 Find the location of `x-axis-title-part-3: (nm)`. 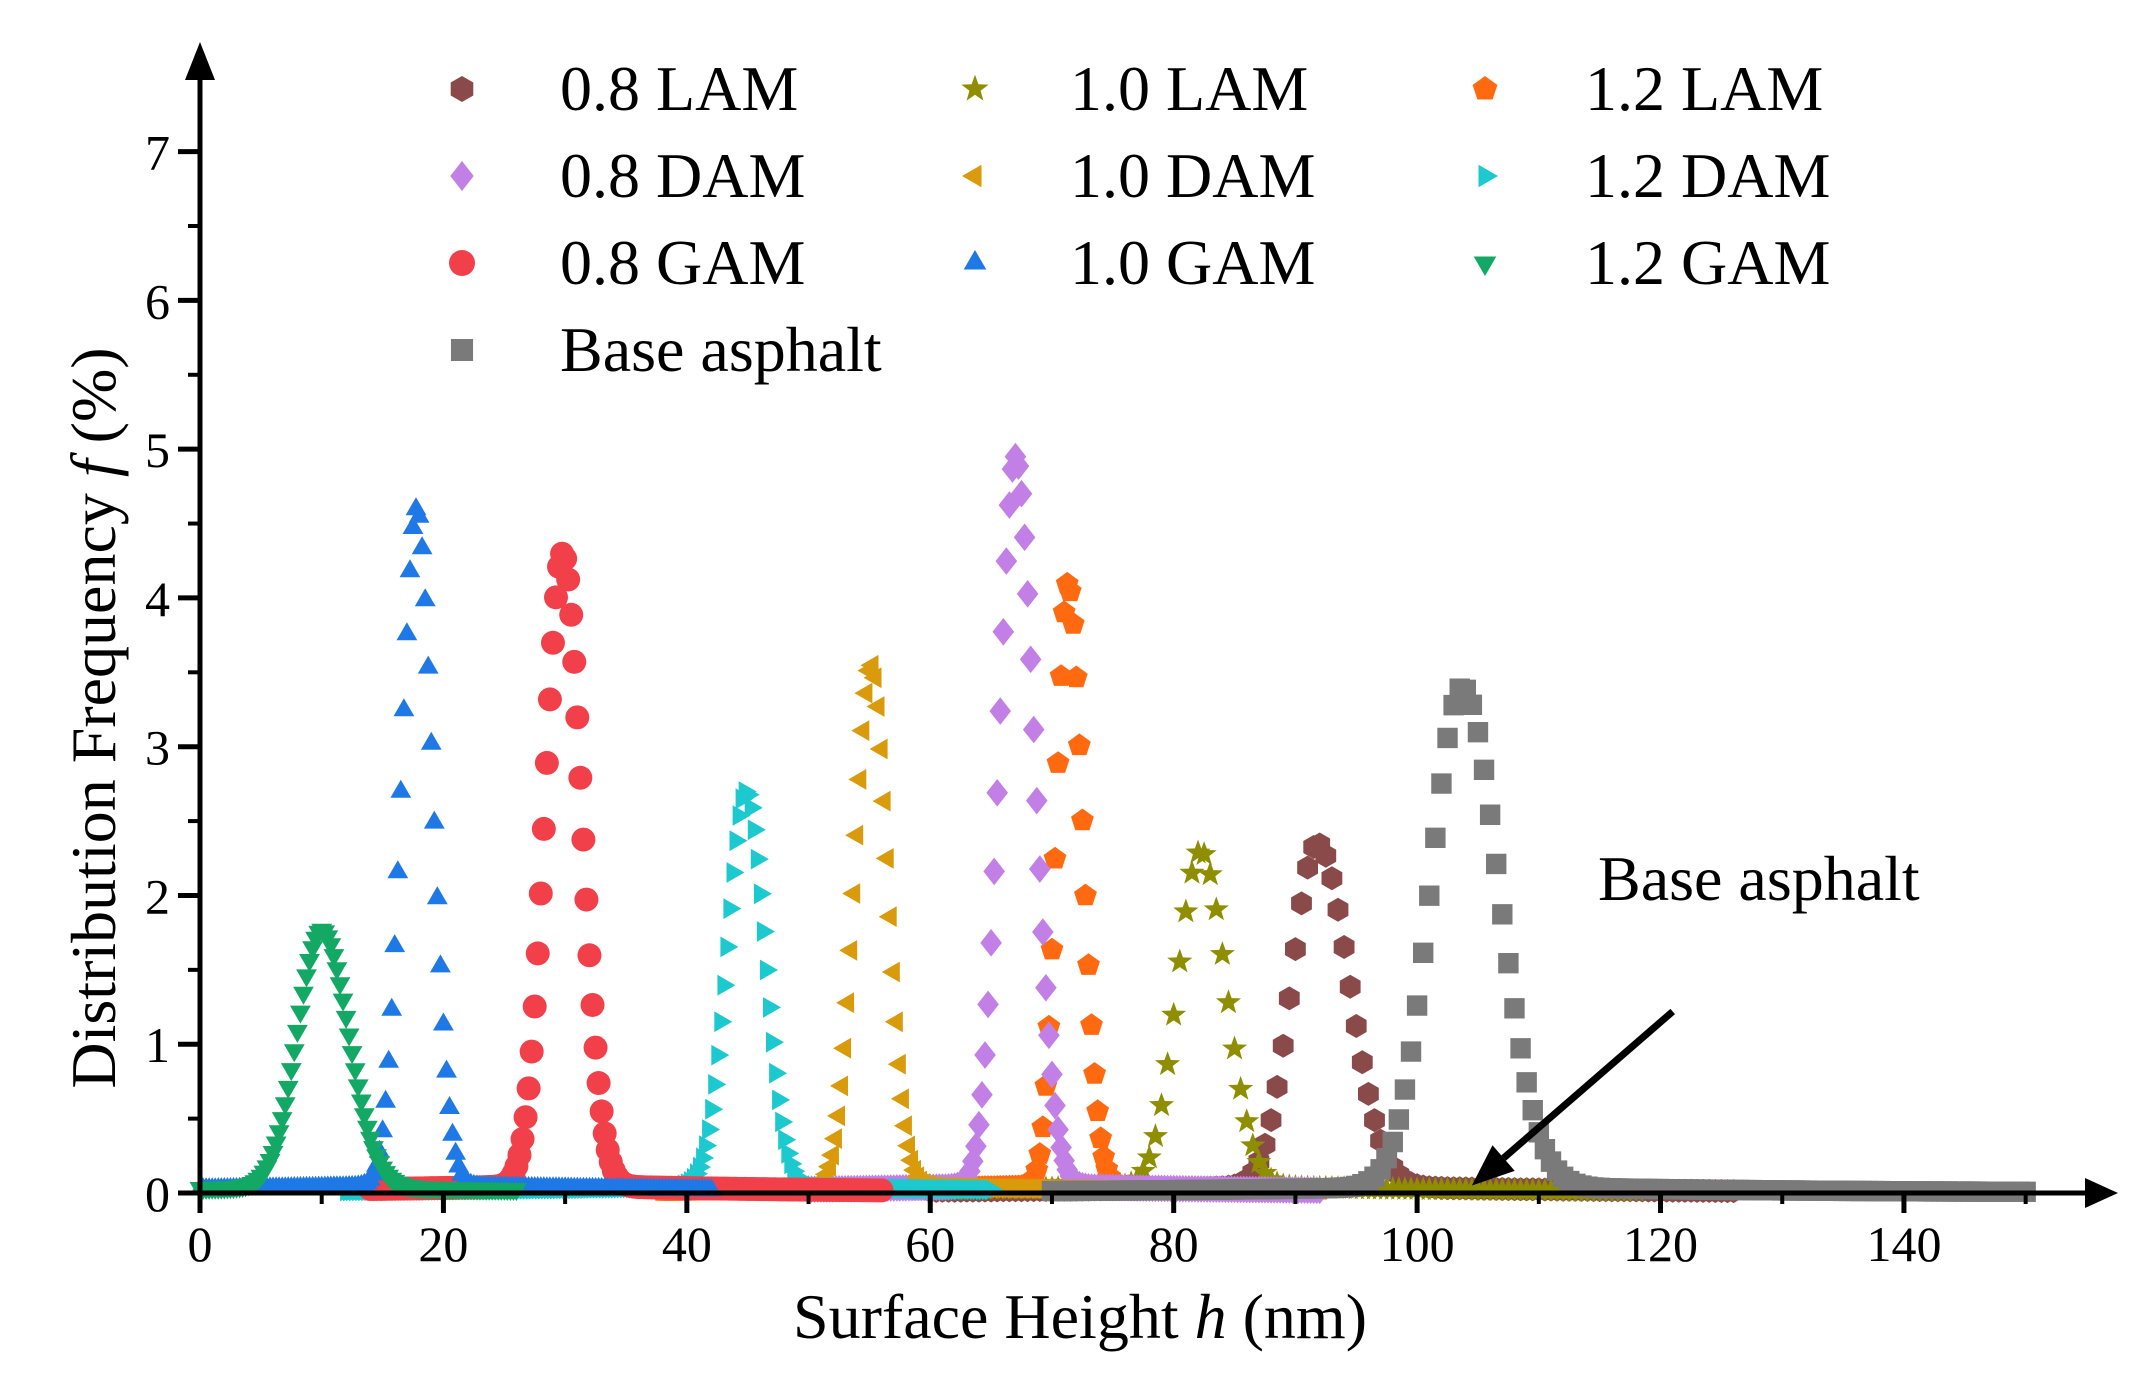

x-axis-title-part-3: (nm) is located at coordinates (1297, 1316).